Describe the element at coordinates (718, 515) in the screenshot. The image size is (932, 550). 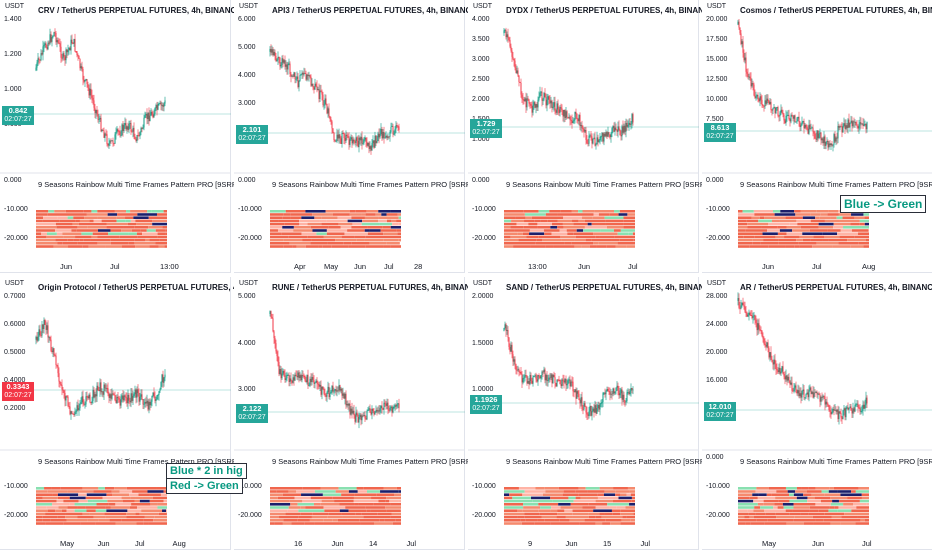
I see `indicator-tick-label: -20.000` at that location.